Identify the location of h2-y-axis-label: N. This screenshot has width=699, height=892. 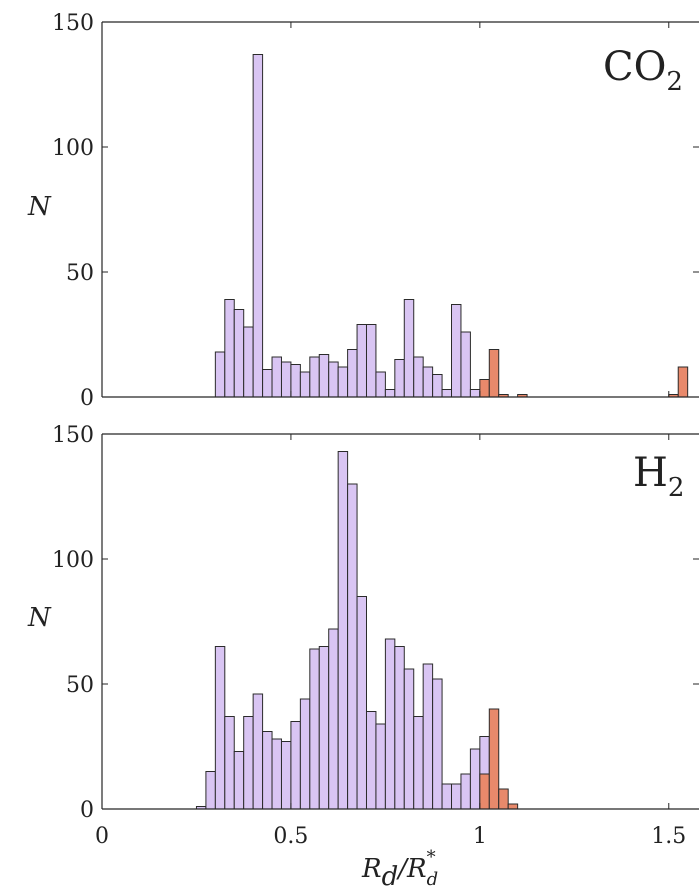
(39, 618).